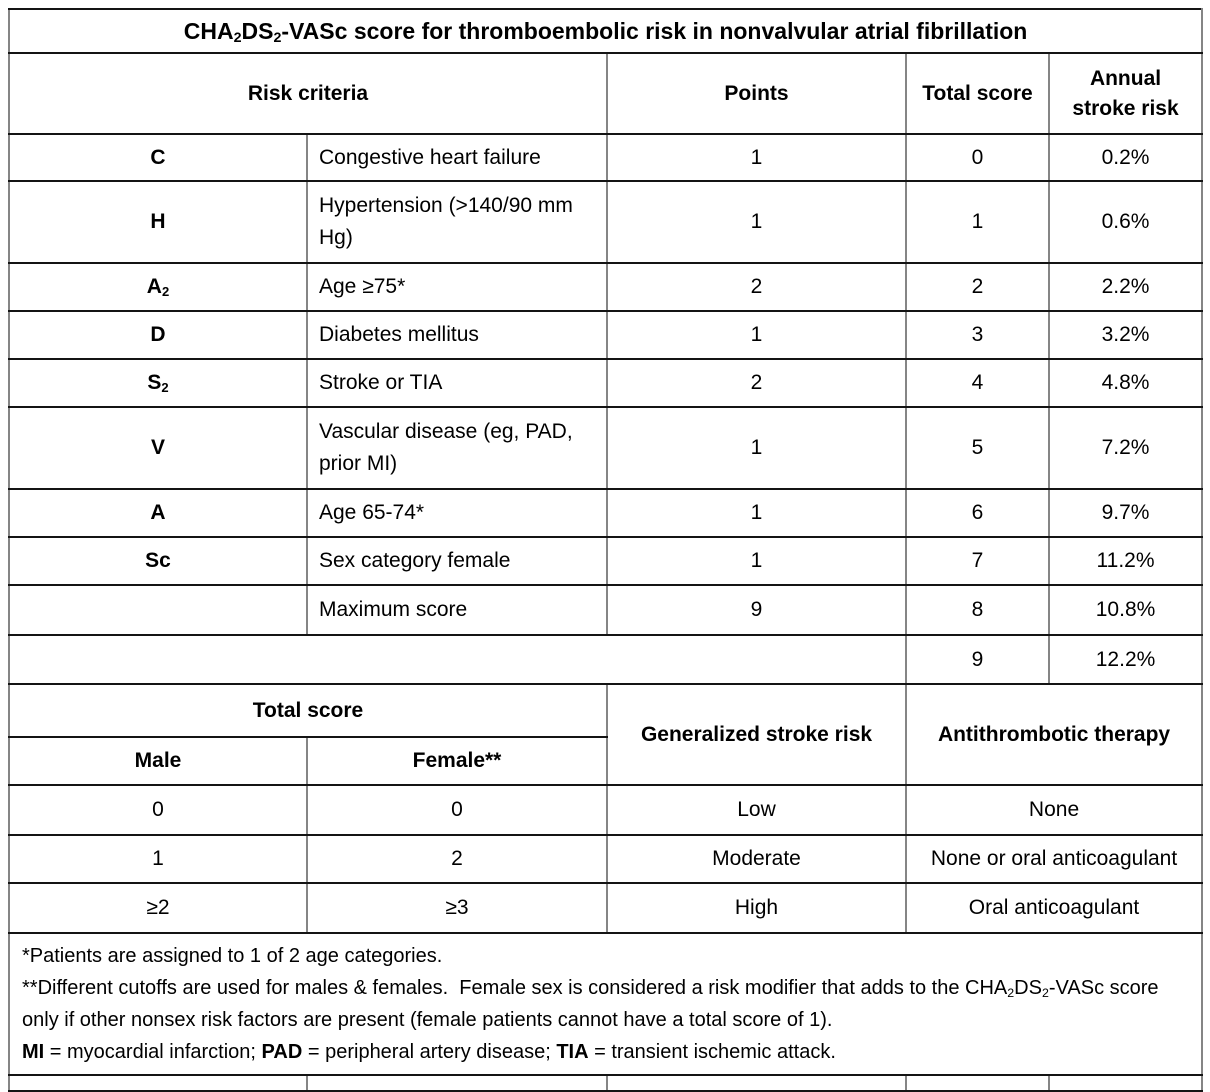  I want to click on abbr-tia-definition: = transient ischemic attack., so click(712, 1052).